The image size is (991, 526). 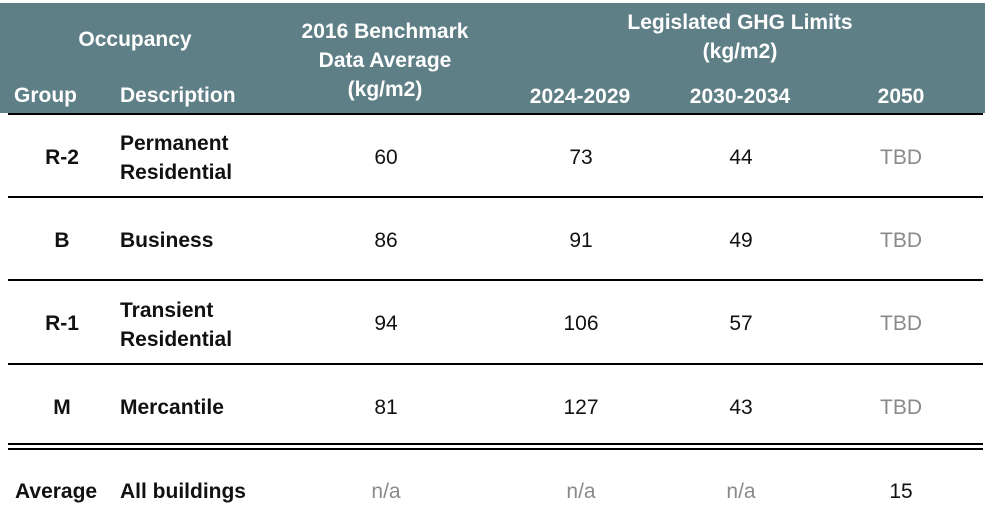 What do you see at coordinates (385, 31) in the screenshot?
I see `header-benchmark-line-1: 2016 Benchmark` at bounding box center [385, 31].